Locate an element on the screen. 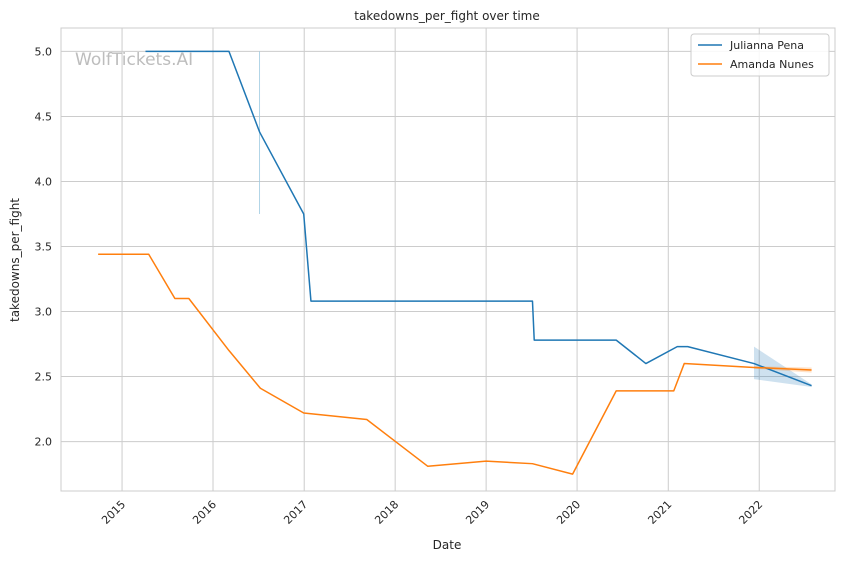  x-tick-label: 2021 is located at coordinates (659, 512).